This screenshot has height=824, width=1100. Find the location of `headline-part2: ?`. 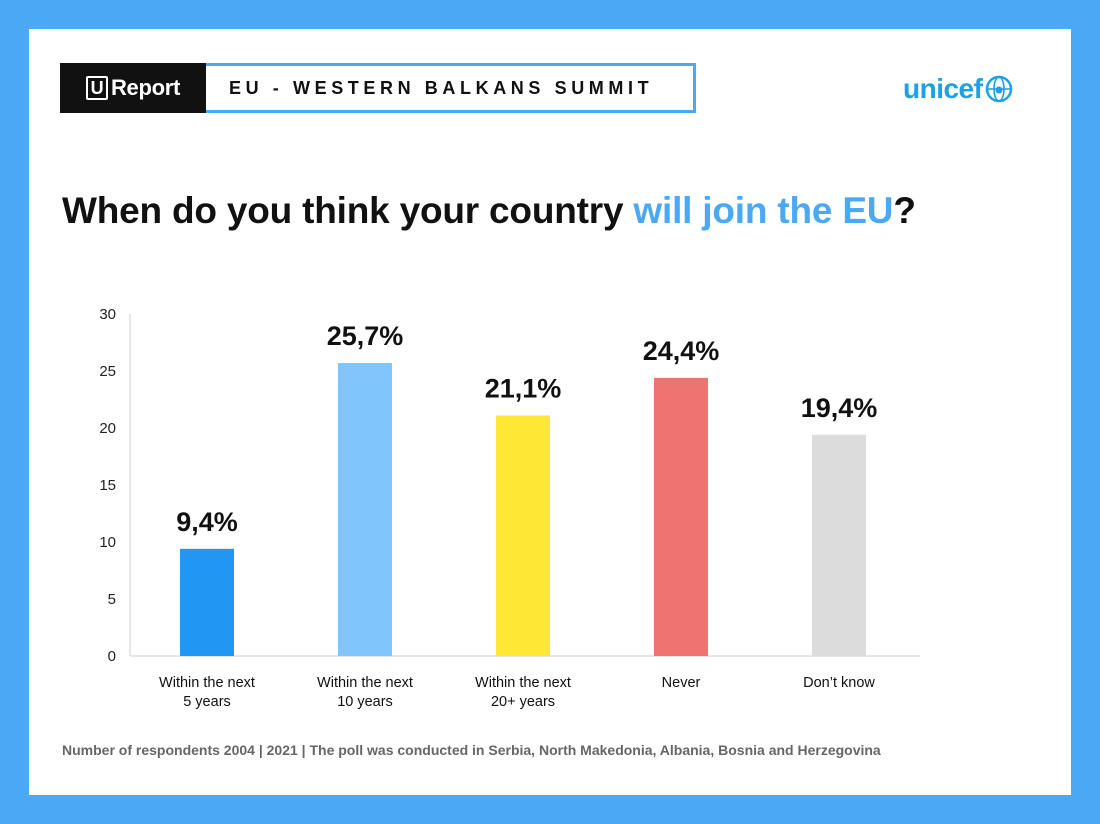

headline-part2: ? is located at coordinates (904, 210).